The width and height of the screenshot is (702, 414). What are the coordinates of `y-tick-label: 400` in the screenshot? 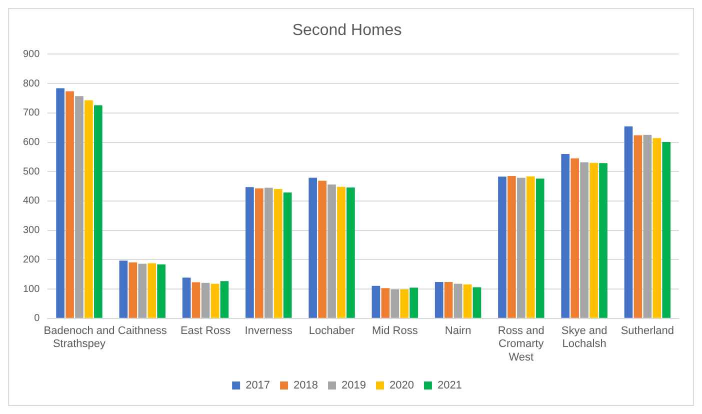 It's located at (31, 201).